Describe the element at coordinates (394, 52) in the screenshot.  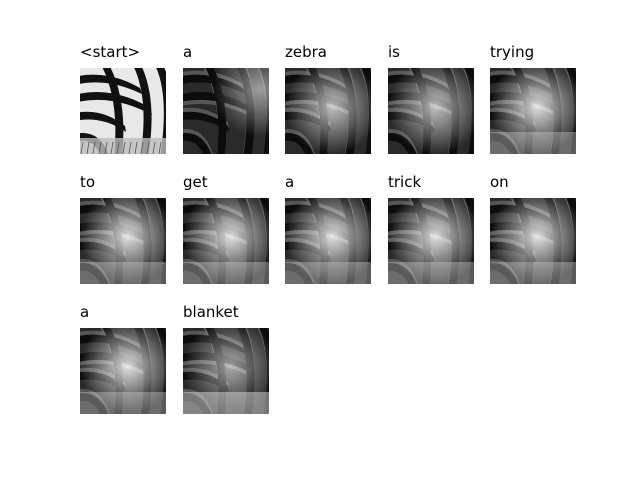
I see `word-label: is` at that location.